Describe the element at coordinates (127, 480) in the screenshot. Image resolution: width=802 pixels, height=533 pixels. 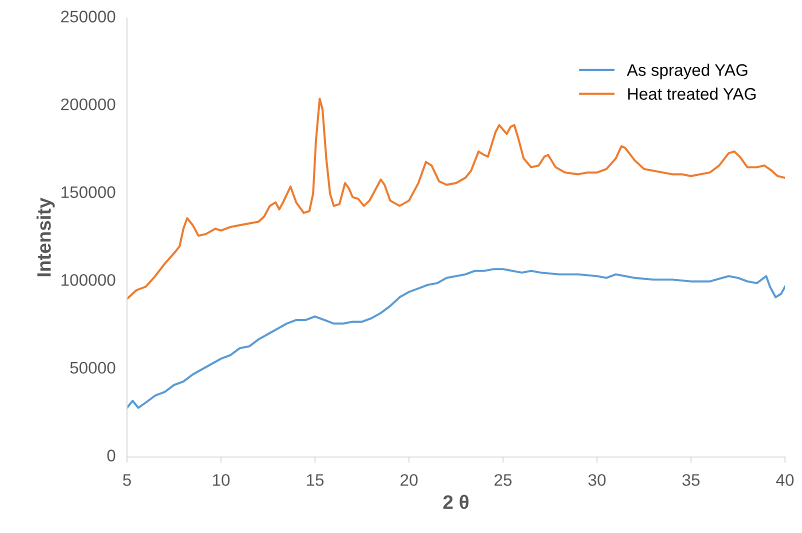
I see `x-tick-label: 5` at that location.